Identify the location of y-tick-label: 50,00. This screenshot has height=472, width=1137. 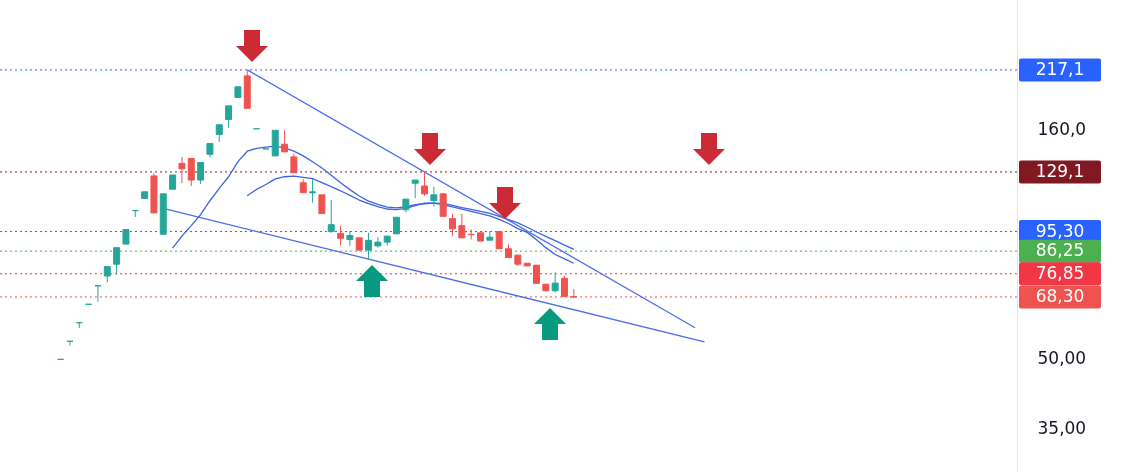
(1062, 357).